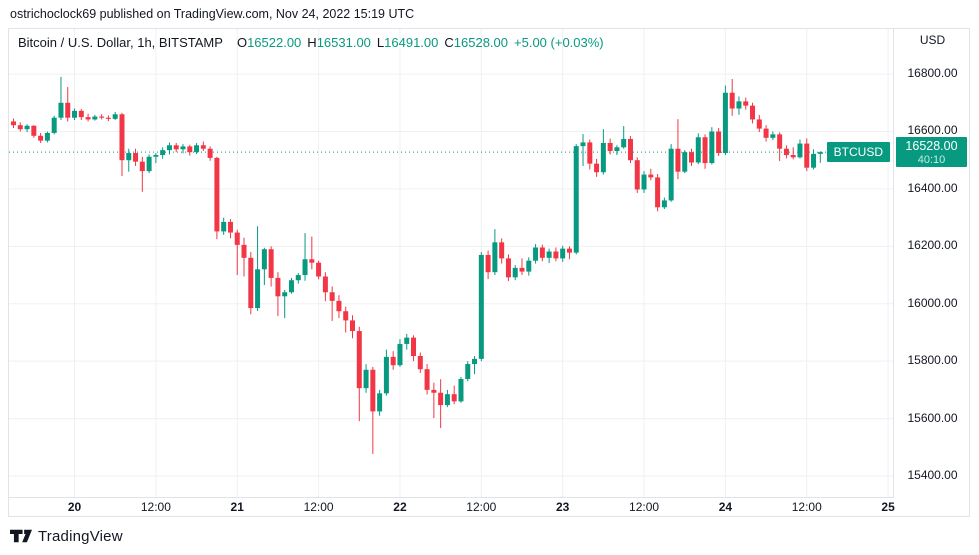 This screenshot has width=979, height=555. I want to click on footer: TradingView, so click(160, 536).